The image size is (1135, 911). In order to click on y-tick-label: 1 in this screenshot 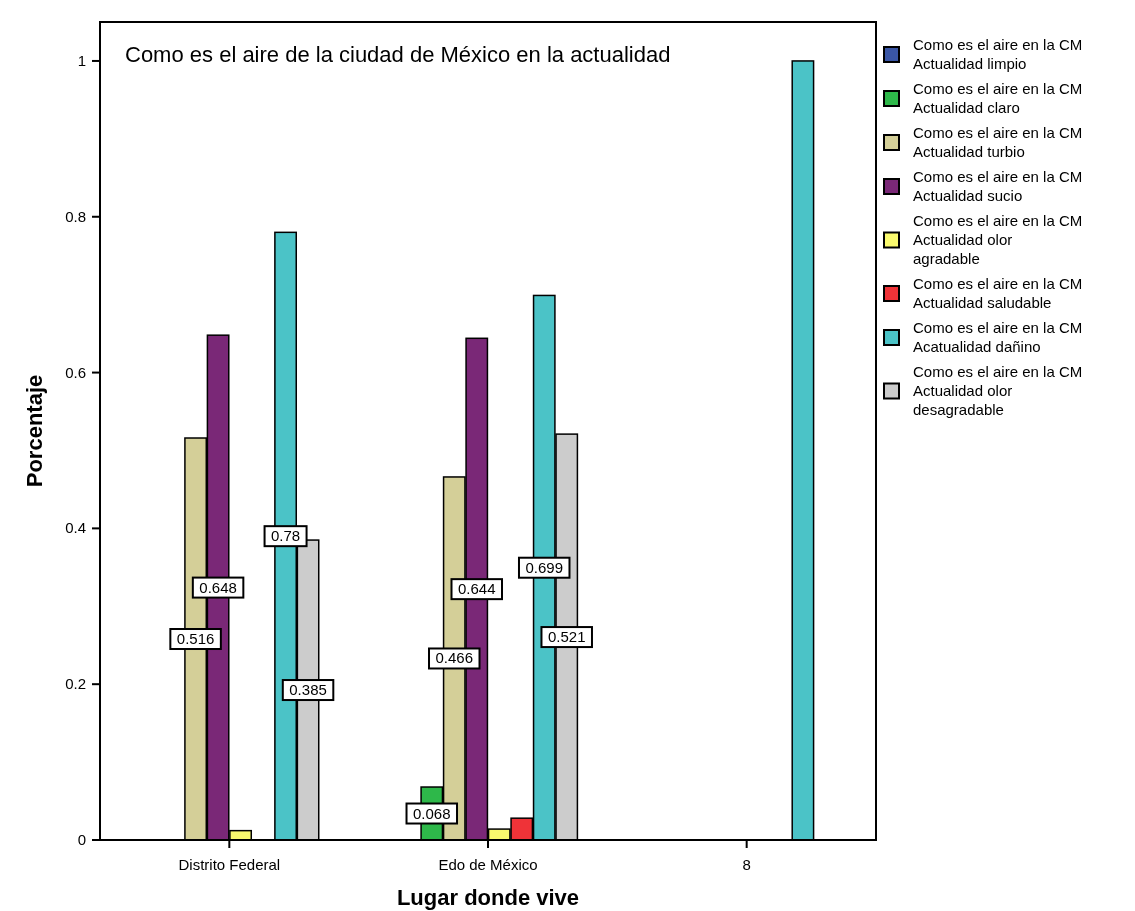, I will do `click(81, 60)`.